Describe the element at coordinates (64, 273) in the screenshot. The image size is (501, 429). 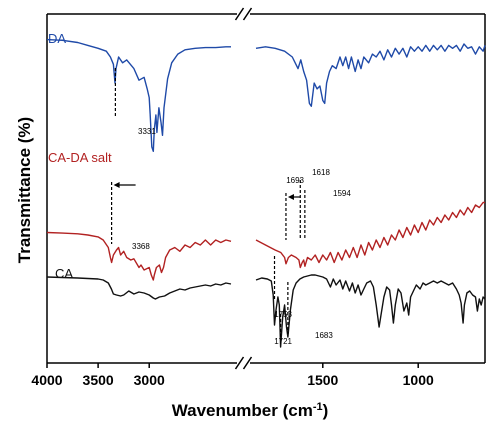
I see `series-label-ca: CA` at that location.